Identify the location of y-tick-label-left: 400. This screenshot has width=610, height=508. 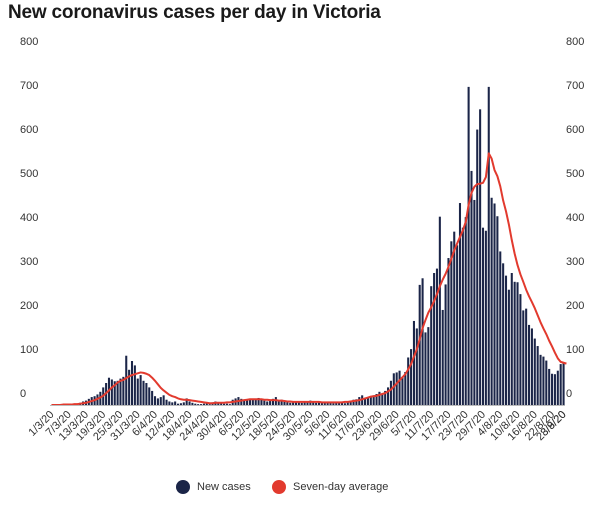
(29, 218).